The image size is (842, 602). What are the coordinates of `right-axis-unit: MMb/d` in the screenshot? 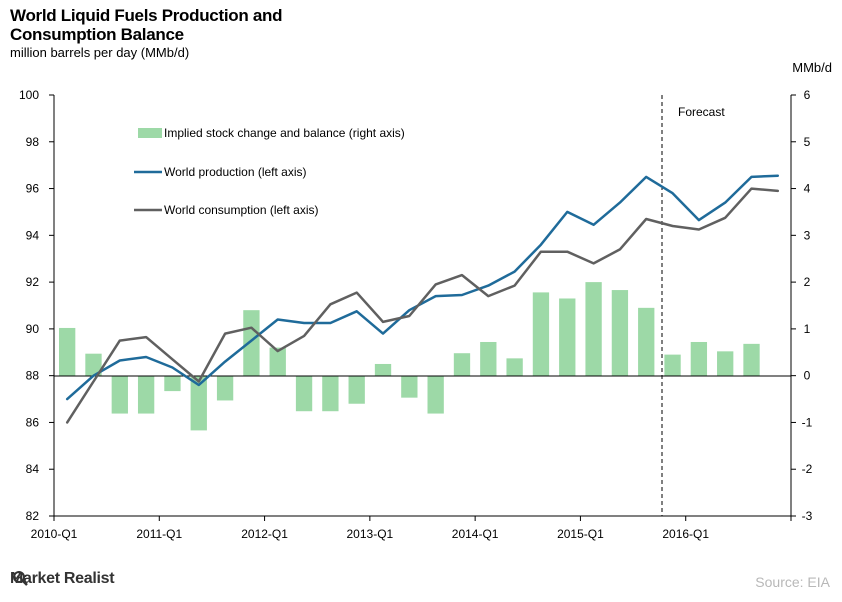 It's located at (812, 67).